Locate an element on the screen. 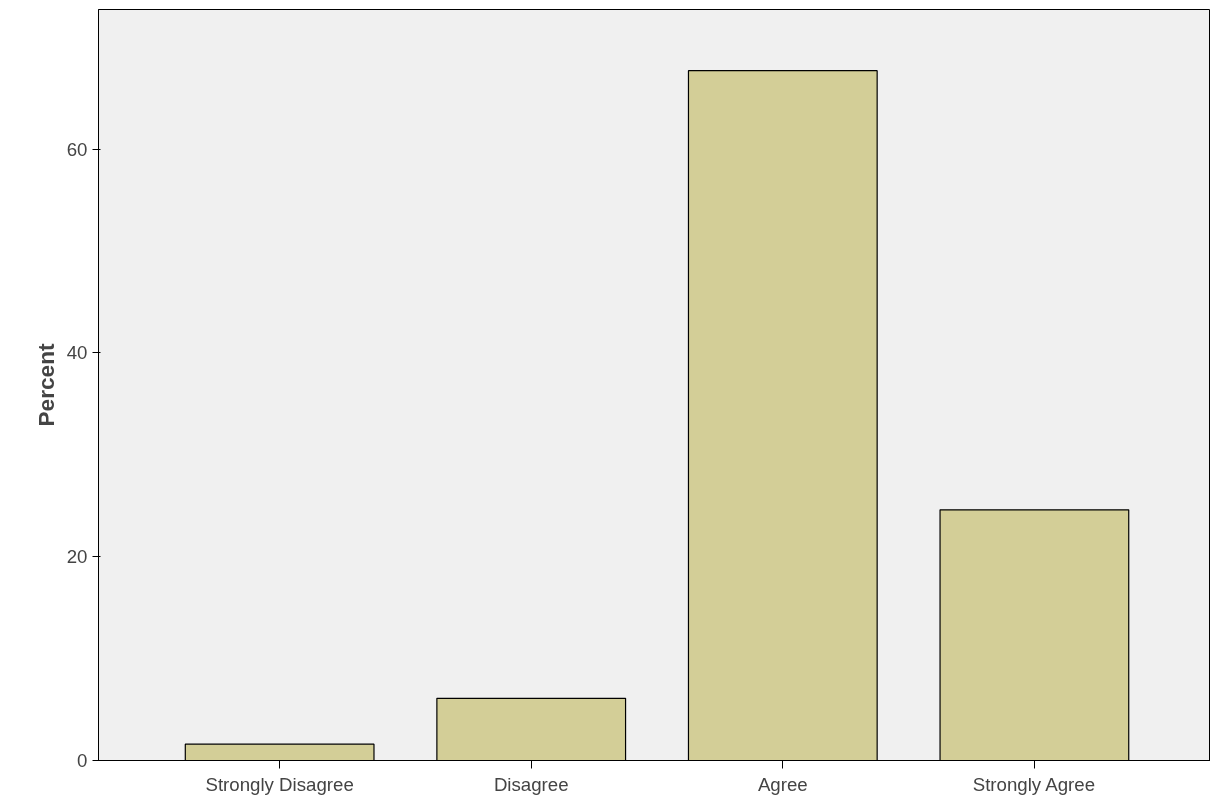 The height and width of the screenshot is (804, 1210). x-tick-label: Disagree is located at coordinates (531, 784).